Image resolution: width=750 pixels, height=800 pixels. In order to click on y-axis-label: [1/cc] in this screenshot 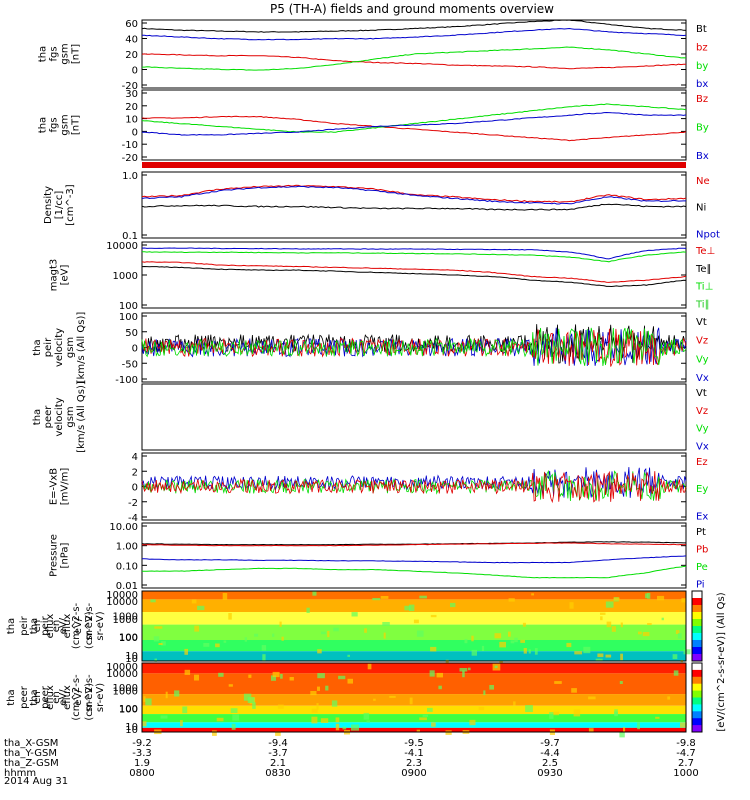, I will do `click(59, 205)`.